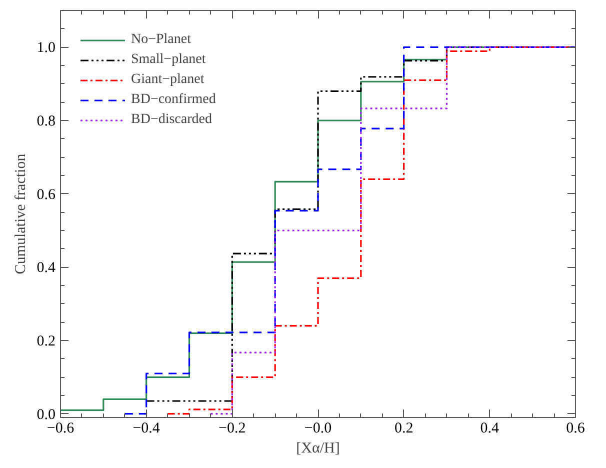 Image resolution: width=606 pixels, height=468 pixels. Describe the element at coordinates (146, 428) in the screenshot. I see `x-tick-label: −0.4` at that location.